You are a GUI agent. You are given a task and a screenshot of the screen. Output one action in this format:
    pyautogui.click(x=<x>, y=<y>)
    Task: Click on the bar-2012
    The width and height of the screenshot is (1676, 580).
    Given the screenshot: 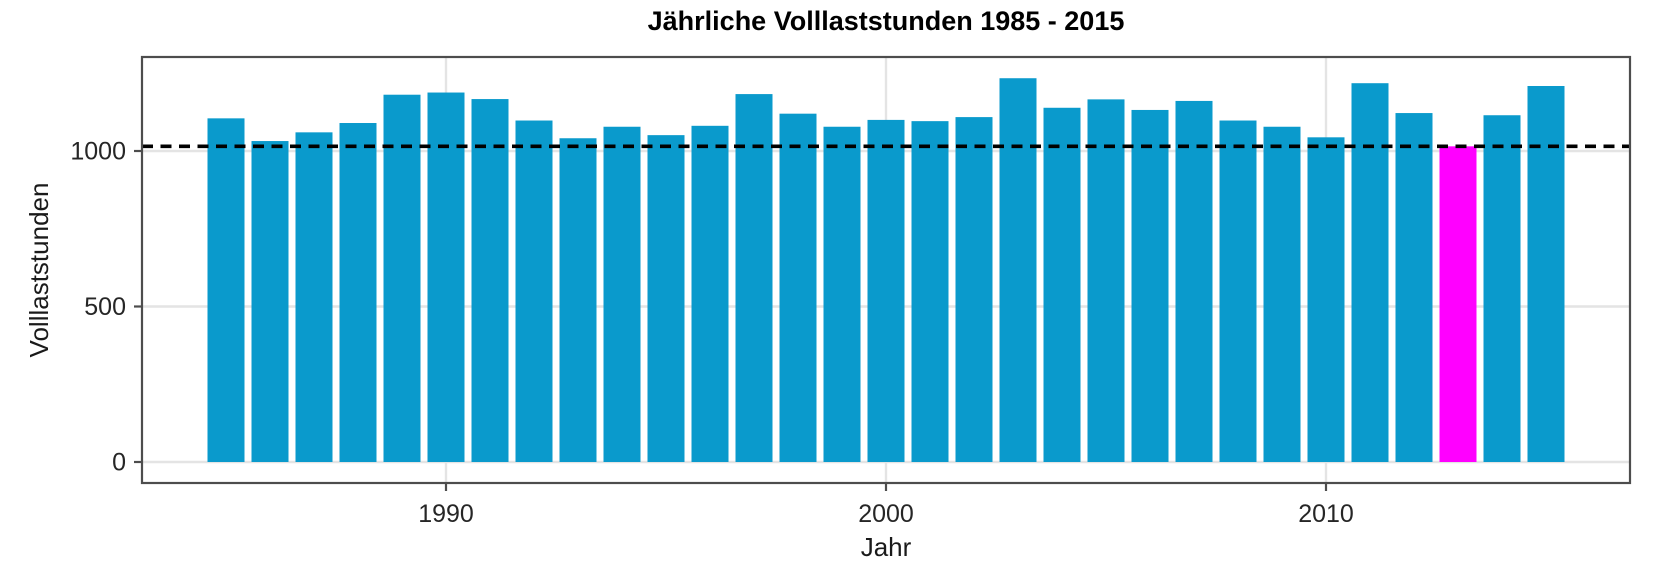 What is the action you would take?
    pyautogui.click(x=1414, y=288)
    